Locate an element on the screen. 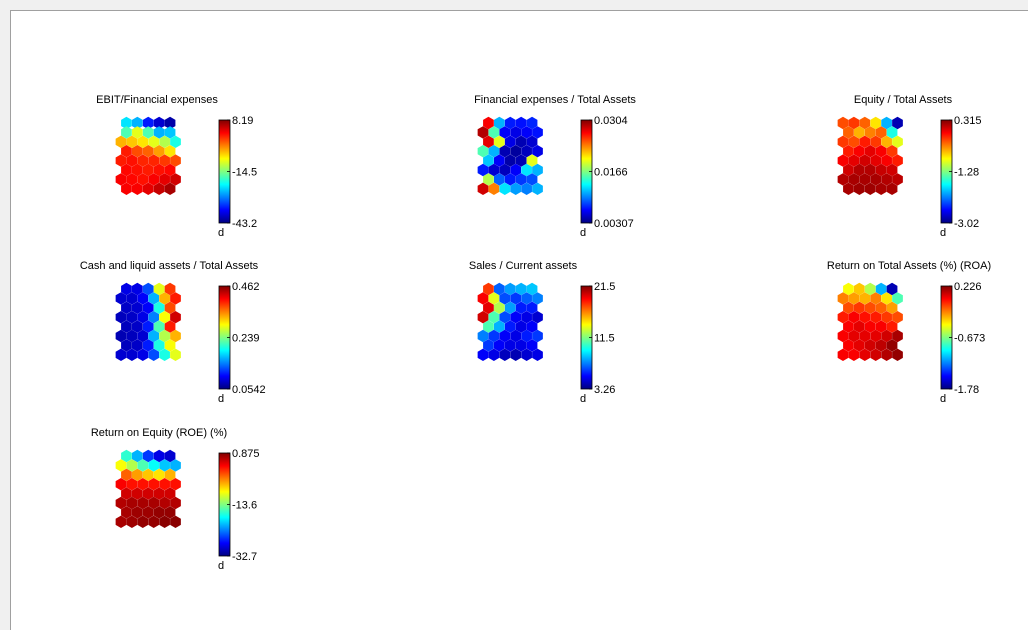 Image resolution: width=1028 pixels, height=630 pixels. panel-sales-current-assets: Sales / Current assets 21.5 11.5 3.26 d is located at coordinates (620, 335).